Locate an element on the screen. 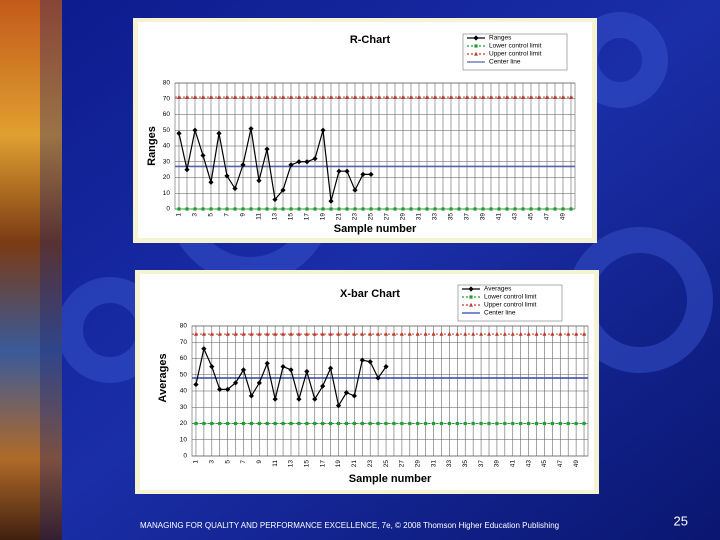  y-tick-label: 70 is located at coordinates (167, 98).